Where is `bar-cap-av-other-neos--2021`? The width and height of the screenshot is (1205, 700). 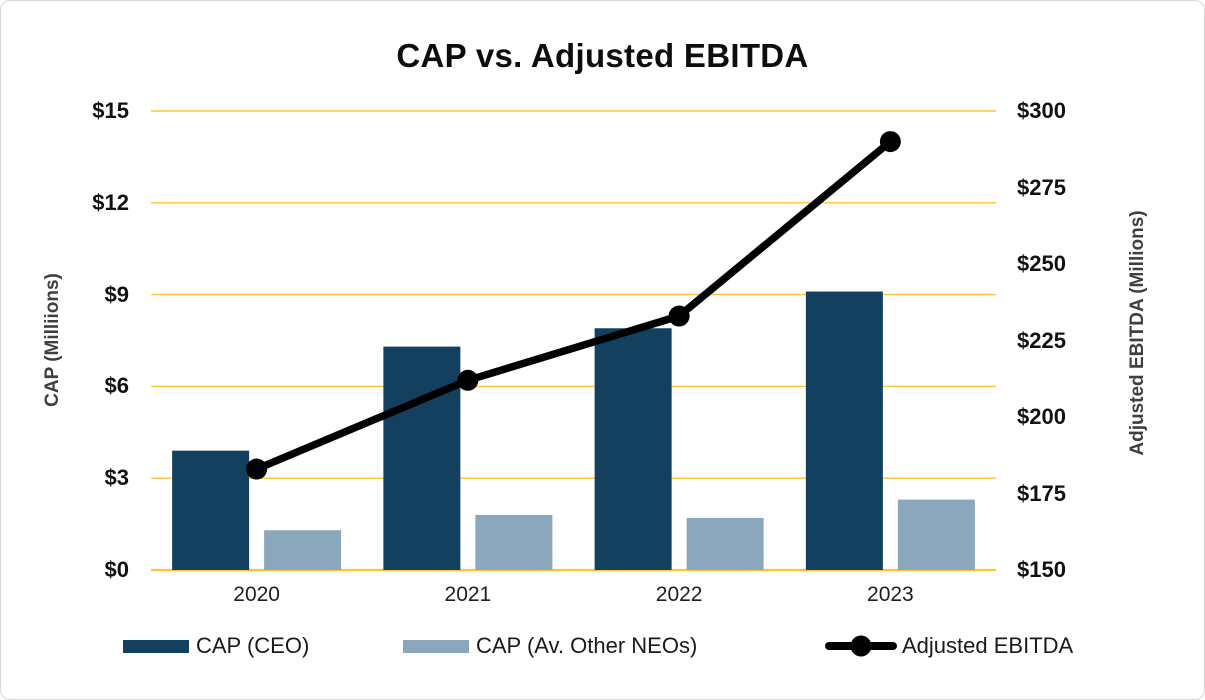
bar-cap-av-other-neos--2021 is located at coordinates (514, 542).